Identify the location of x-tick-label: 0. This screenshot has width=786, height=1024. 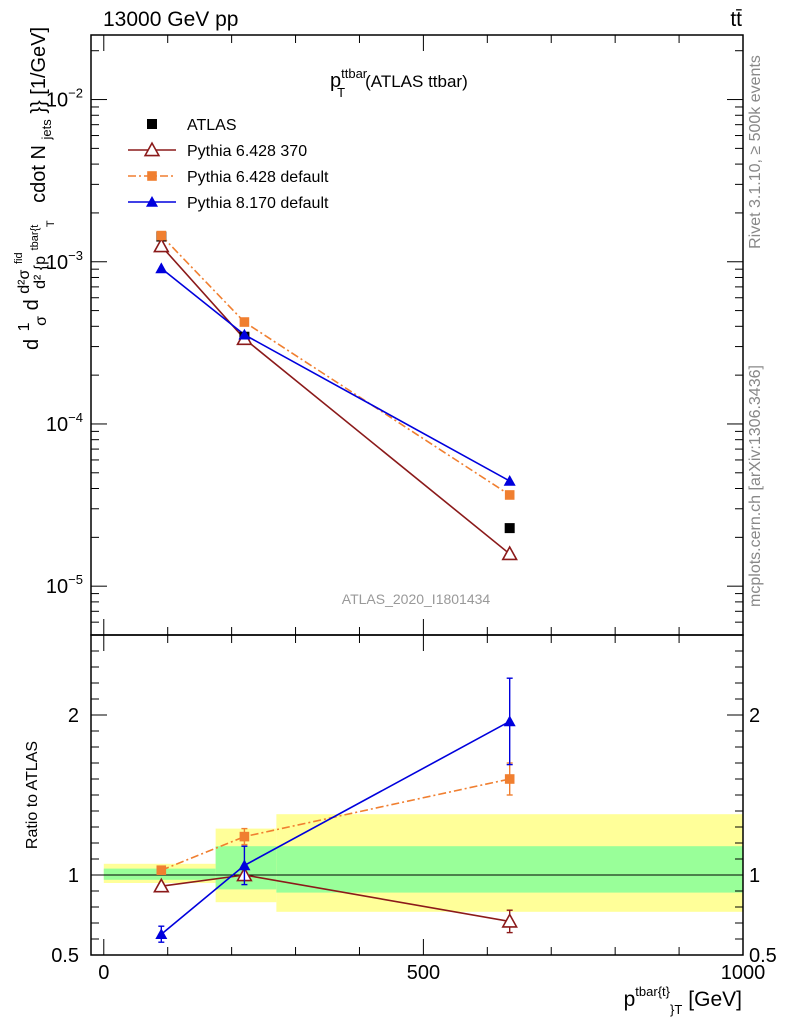
(103, 973).